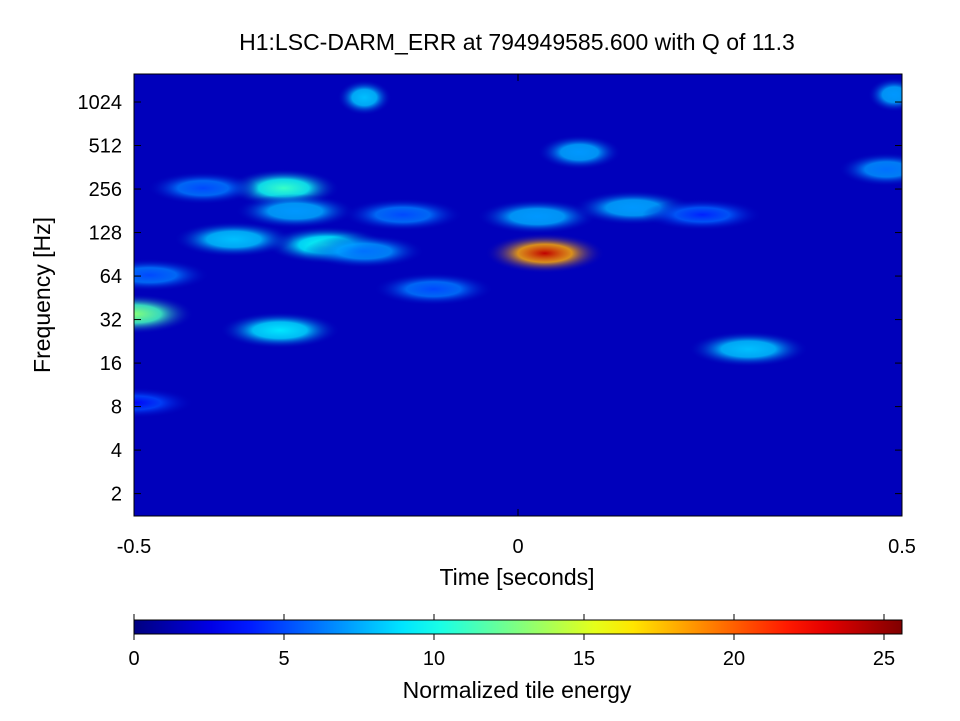 This screenshot has height=721, width=960. Describe the element at coordinates (516, 577) in the screenshot. I see `x-axis-label: Time [seconds]` at that location.